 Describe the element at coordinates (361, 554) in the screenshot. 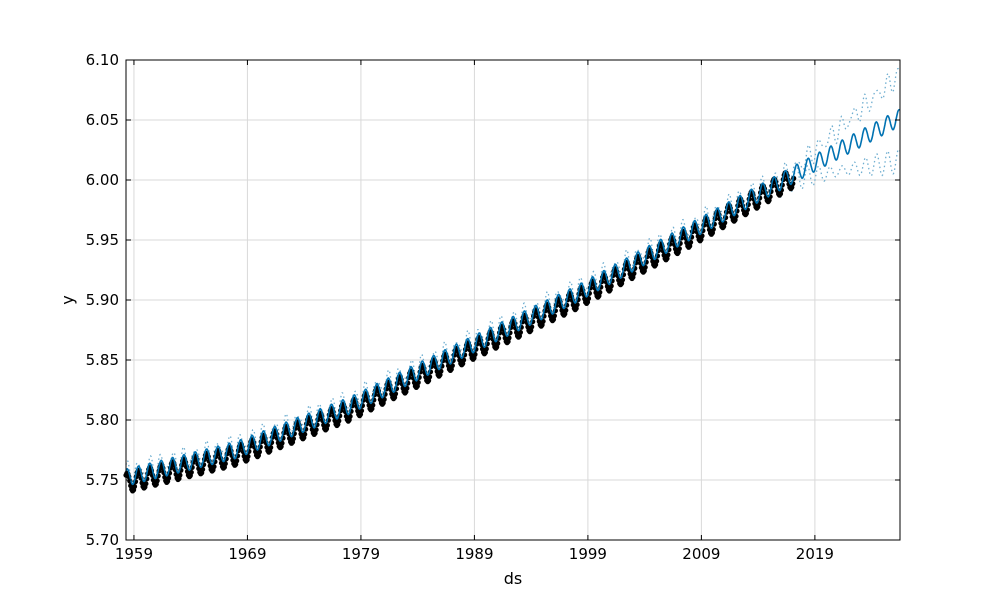

I see `x-tick-label: 1979` at that location.